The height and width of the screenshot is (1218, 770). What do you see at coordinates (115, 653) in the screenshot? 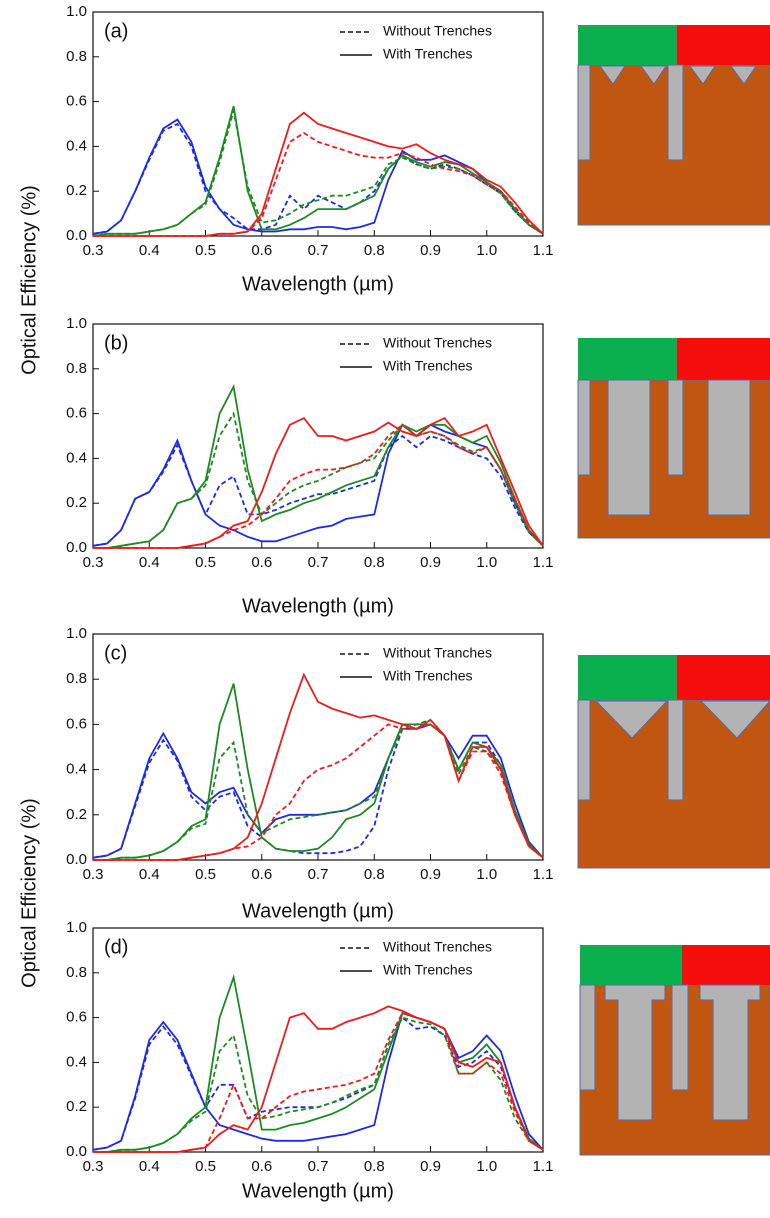
I see `panel-label: (c)` at bounding box center [115, 653].